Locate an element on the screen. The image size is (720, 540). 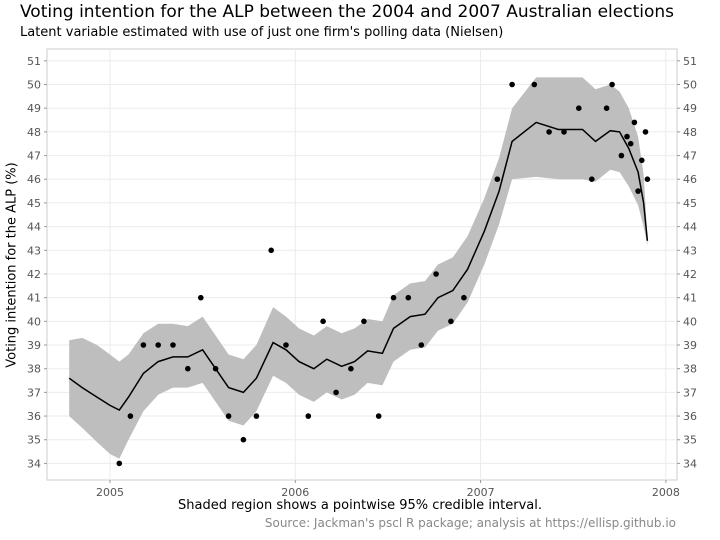
y-tick-label-right: 41 is located at coordinates (690, 298).